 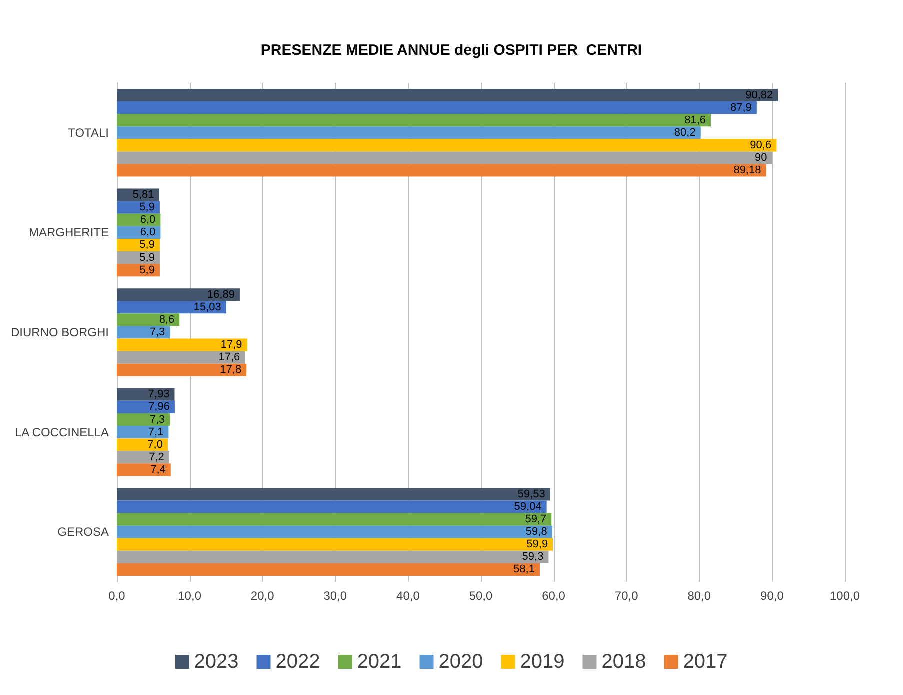 I want to click on x-tick-label: 40,0, so click(x=408, y=596).